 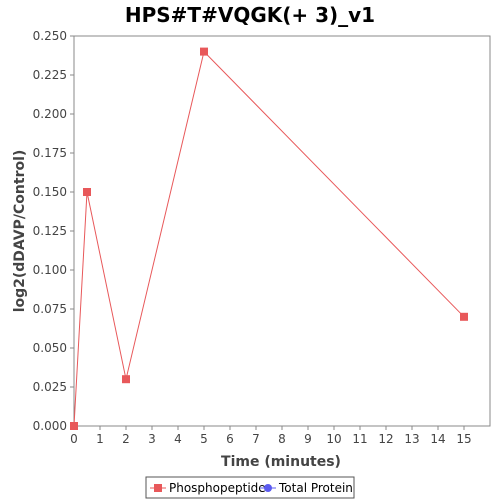 I want to click on y-tick-label: 0.200, so click(x=50, y=114).